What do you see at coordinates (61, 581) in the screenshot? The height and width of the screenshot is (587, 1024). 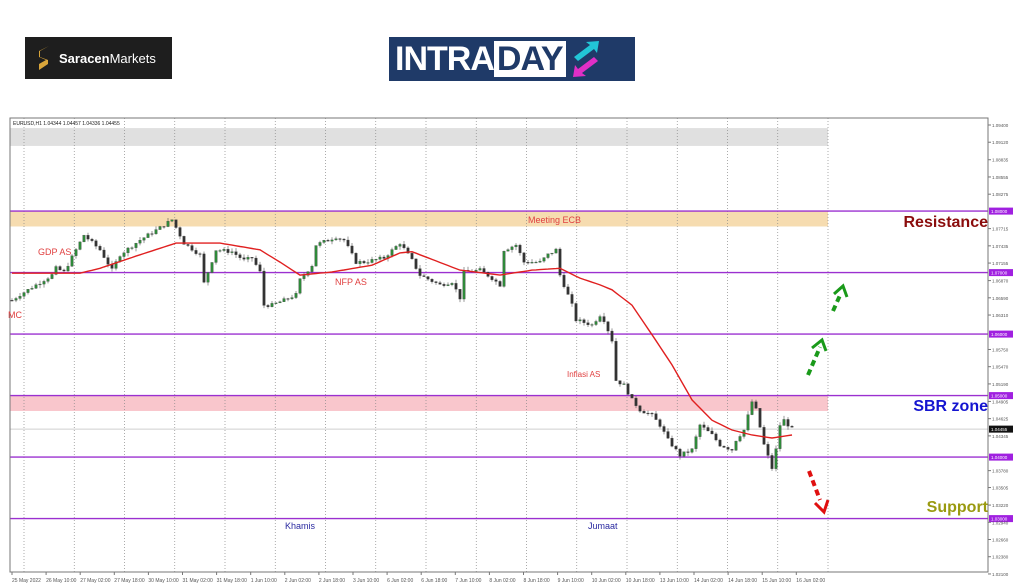 I see `x-tick-label: 26 May 10:00` at bounding box center [61, 581].